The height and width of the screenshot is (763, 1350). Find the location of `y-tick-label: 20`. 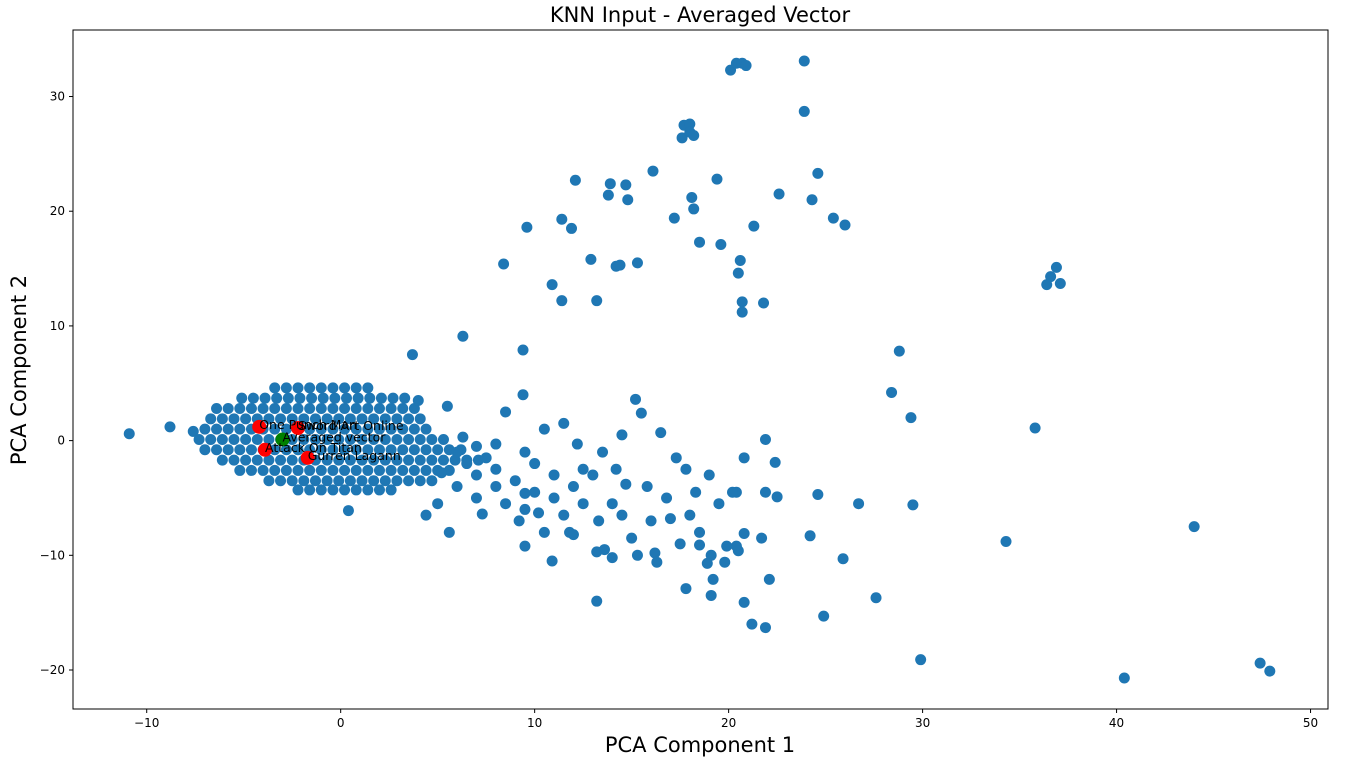

y-tick-label: 20 is located at coordinates (57, 211).